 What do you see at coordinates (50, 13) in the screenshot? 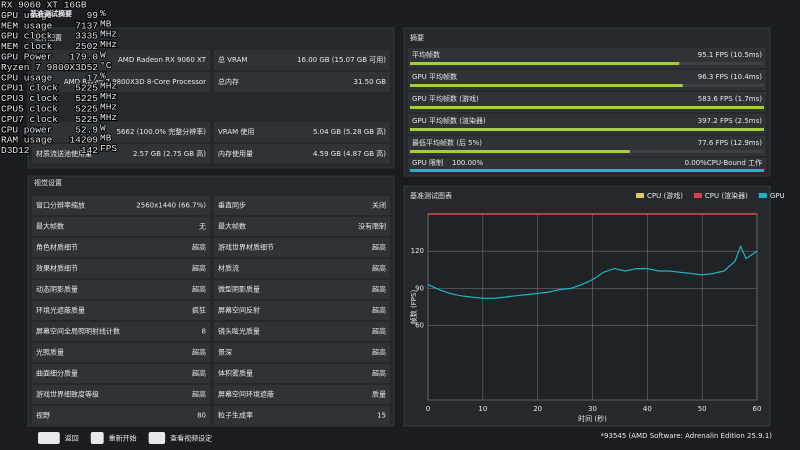
I see `page-title: 基准测试摘要` at bounding box center [50, 13].